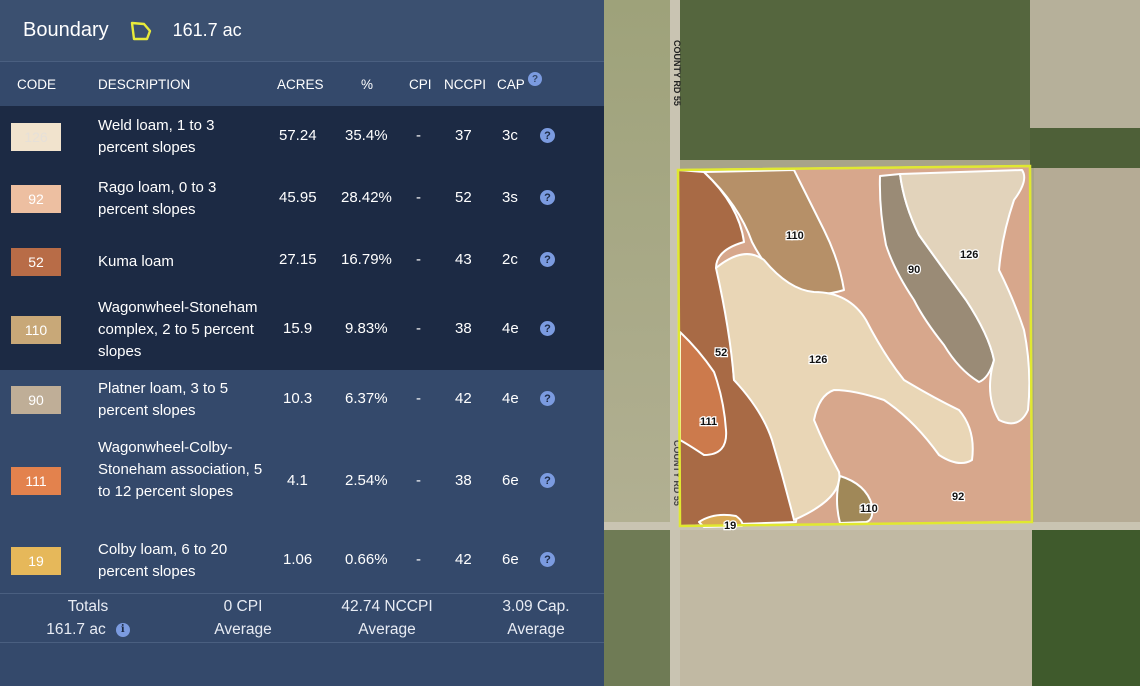 This screenshot has height=686, width=1140. Describe the element at coordinates (855, 499) in the screenshot. I see `soil-polygon-110-south` at that location.